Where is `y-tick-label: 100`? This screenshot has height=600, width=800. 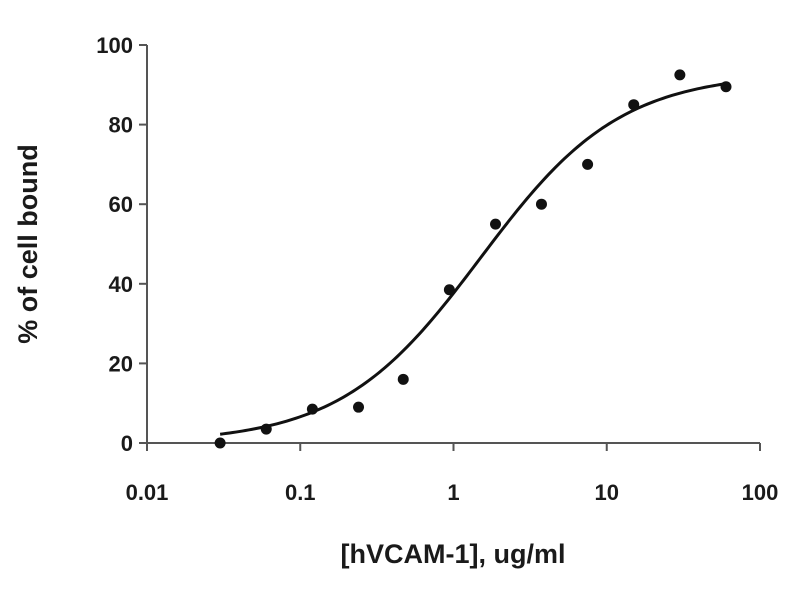 y-tick-label: 100 is located at coordinates (114, 45).